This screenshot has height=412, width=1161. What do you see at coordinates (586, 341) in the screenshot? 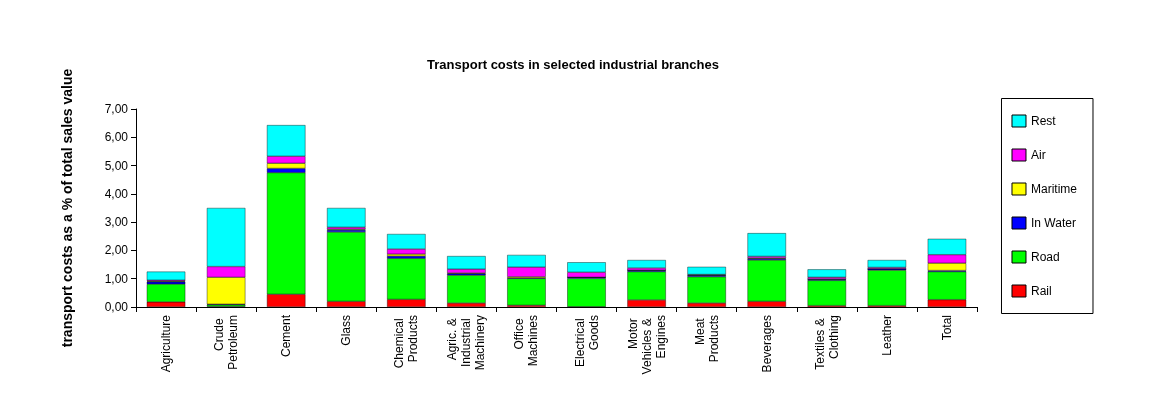
I see `x-tick-label: Electrical Goods` at bounding box center [586, 341].